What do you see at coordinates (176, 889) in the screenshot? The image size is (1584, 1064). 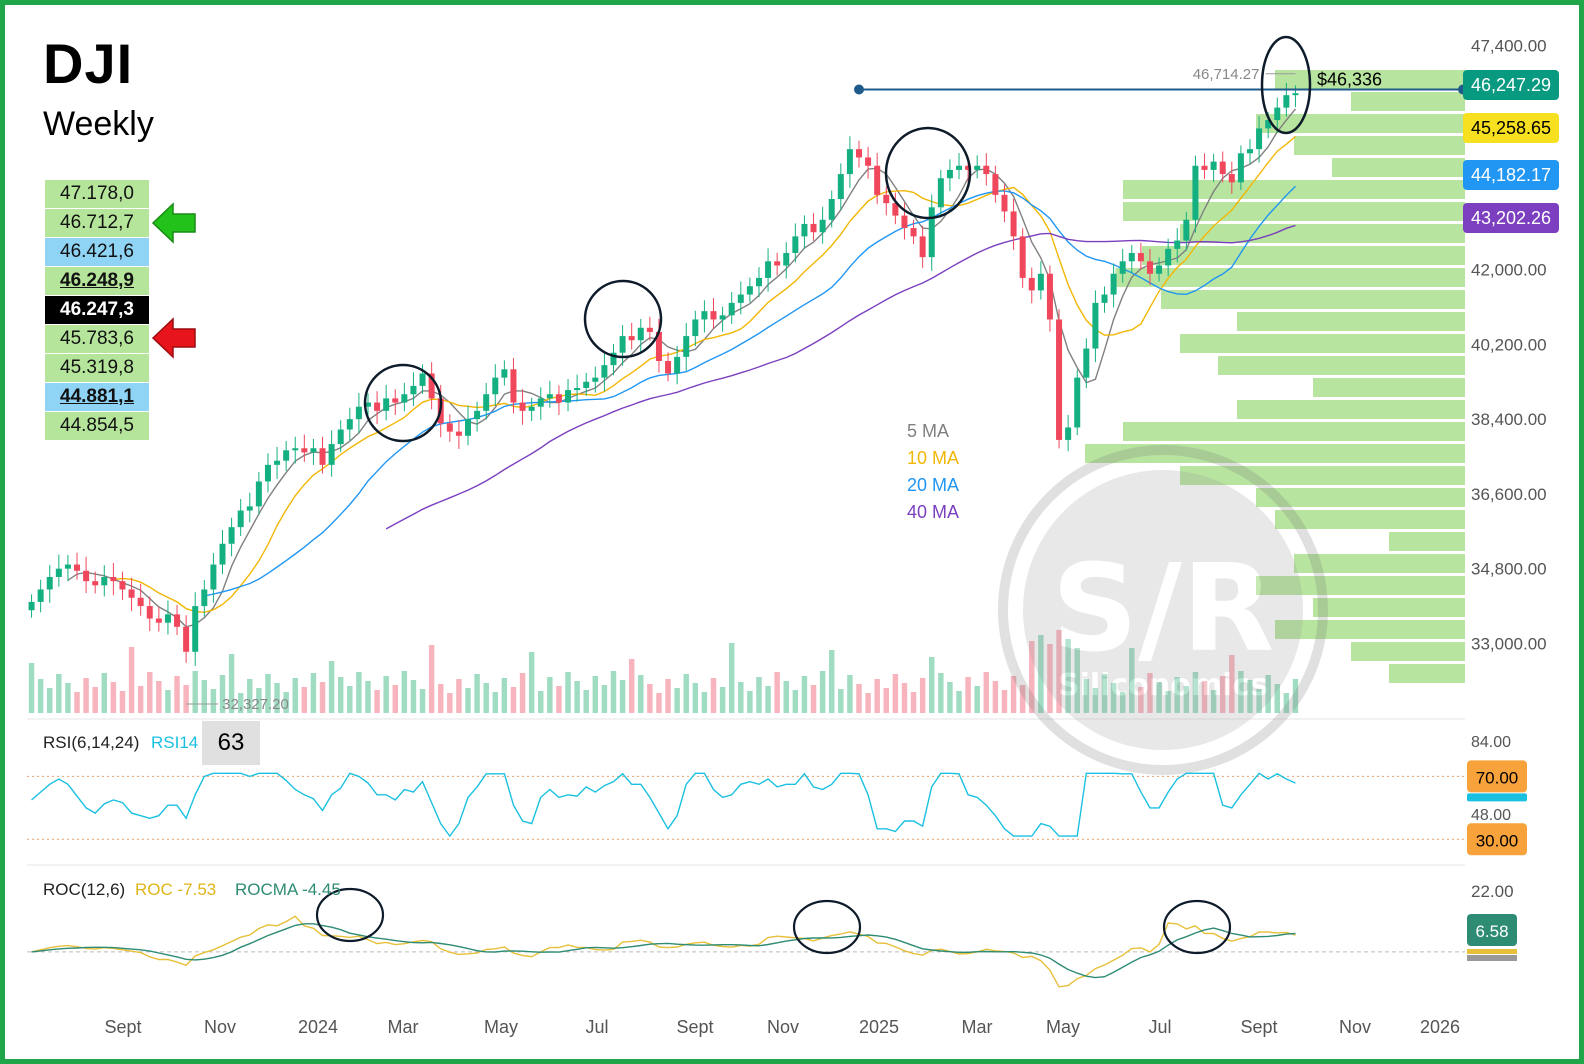 I see `roc-value-label: ROC -7.53` at bounding box center [176, 889].